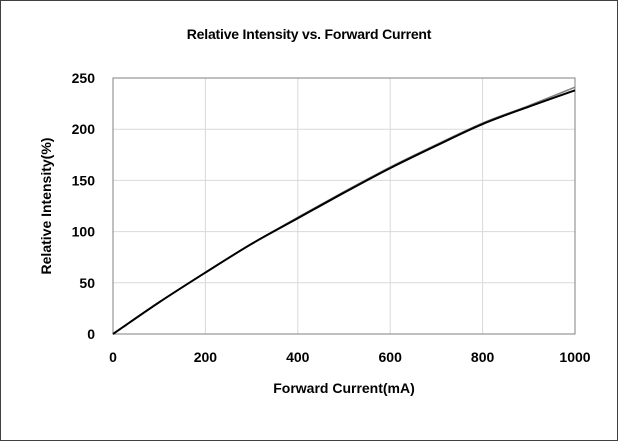  I want to click on y-tick-label: 100, so click(84, 232).